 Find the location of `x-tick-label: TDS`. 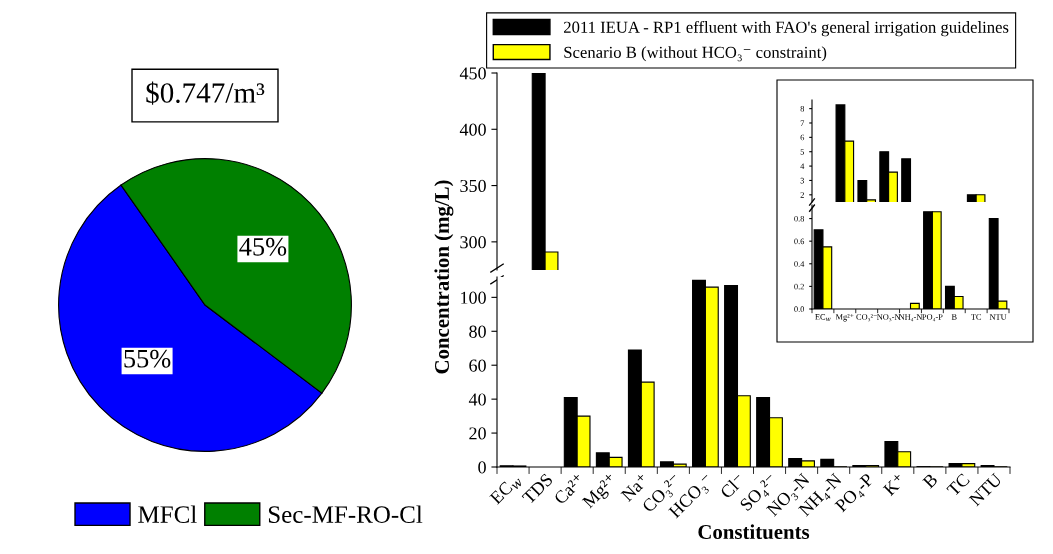

x-tick-label: TDS is located at coordinates (537, 489).